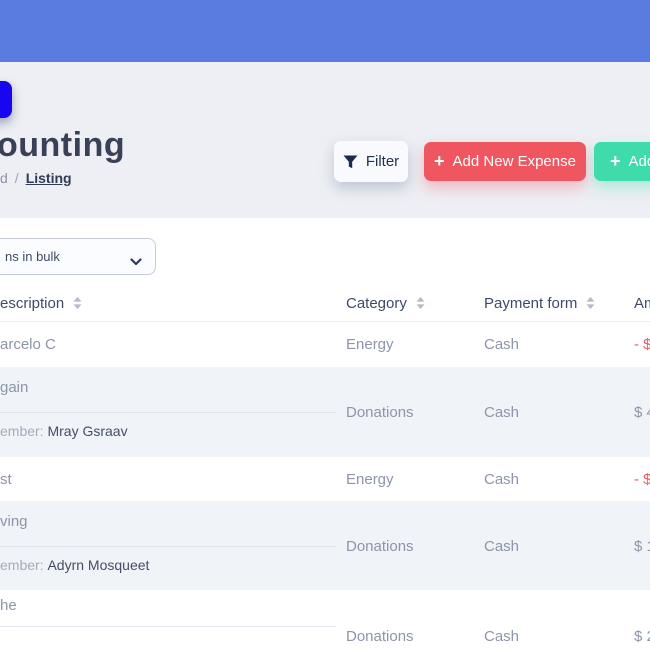  What do you see at coordinates (559, 303) in the screenshot?
I see `column-header-payment-form: Payment form` at bounding box center [559, 303].